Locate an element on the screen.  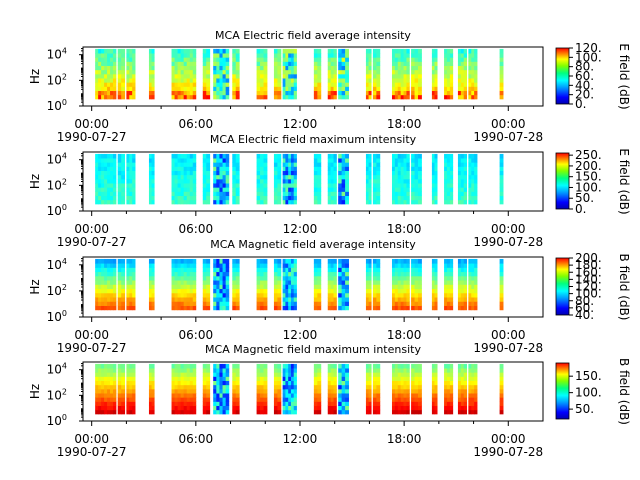
colorbar-tick-label: 40. is located at coordinates (584, 85).